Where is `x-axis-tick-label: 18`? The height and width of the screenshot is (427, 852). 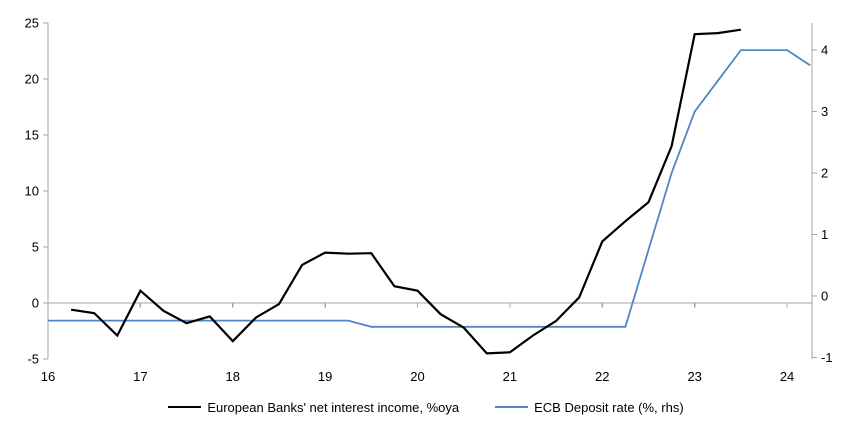 x-axis-tick-label: 18 is located at coordinates (233, 376).